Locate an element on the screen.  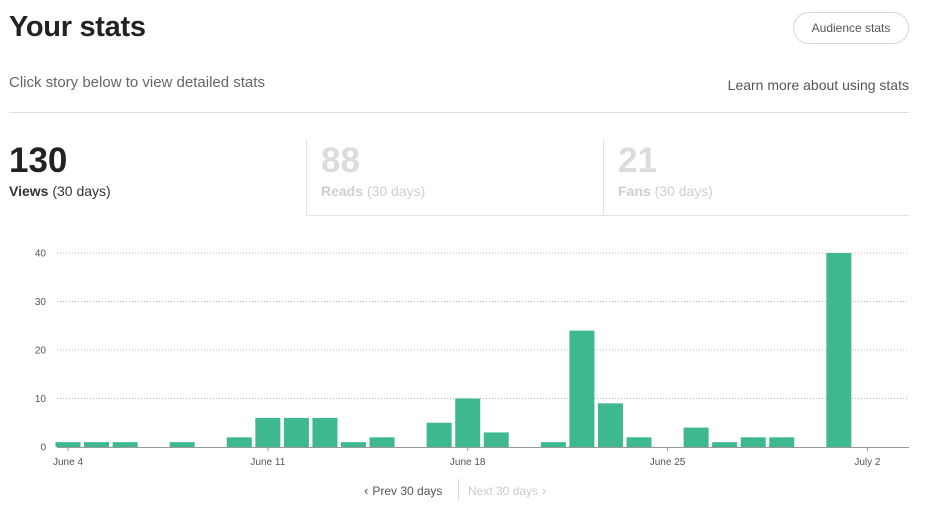
chart-pager: ‹ Prev 30 days Next 30 days › is located at coordinates (469, 490).